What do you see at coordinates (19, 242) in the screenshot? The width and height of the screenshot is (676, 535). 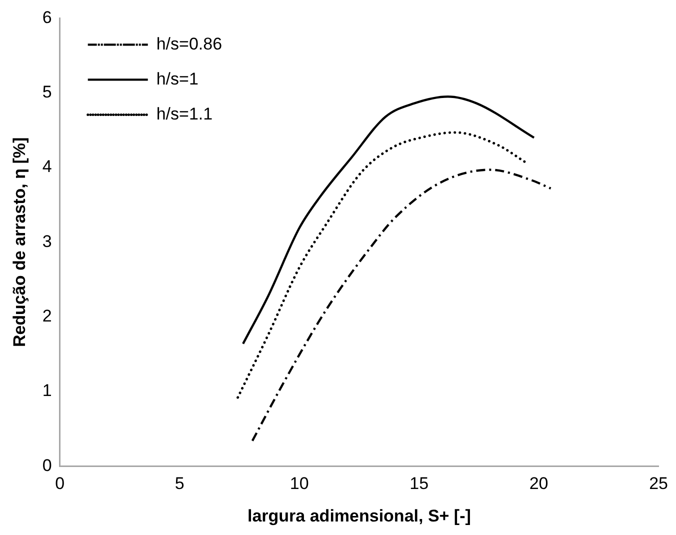 I see `y-axis-title: Redução de arrasto, η [%]` at bounding box center [19, 242].